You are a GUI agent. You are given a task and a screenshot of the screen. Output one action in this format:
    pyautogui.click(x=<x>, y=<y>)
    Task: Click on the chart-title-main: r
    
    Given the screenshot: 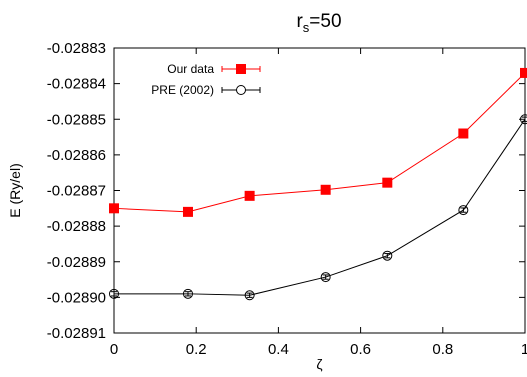 What is the action you would take?
    pyautogui.click(x=299, y=21)
    